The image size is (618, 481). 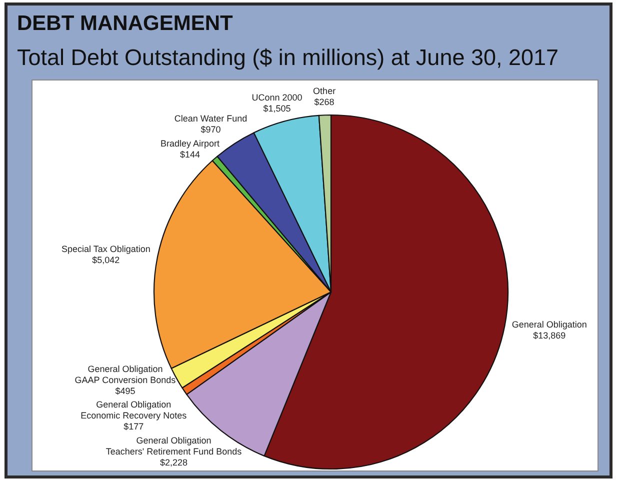 I want to click on data-label: $268, so click(x=324, y=102).